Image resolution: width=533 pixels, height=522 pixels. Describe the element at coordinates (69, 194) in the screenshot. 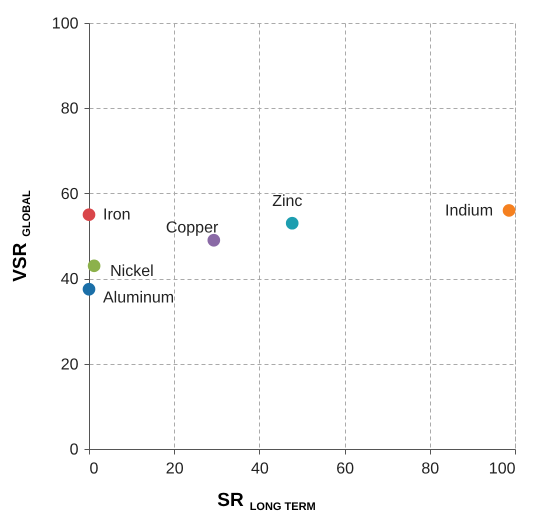

I see `y-tick-label: 60` at that location.